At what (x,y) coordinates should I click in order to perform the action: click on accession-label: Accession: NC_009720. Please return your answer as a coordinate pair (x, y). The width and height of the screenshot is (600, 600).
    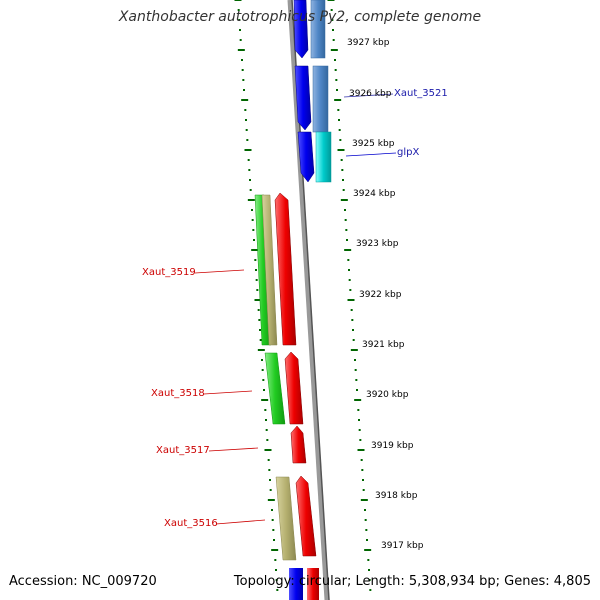
    Looking at the image, I should click on (83, 581).